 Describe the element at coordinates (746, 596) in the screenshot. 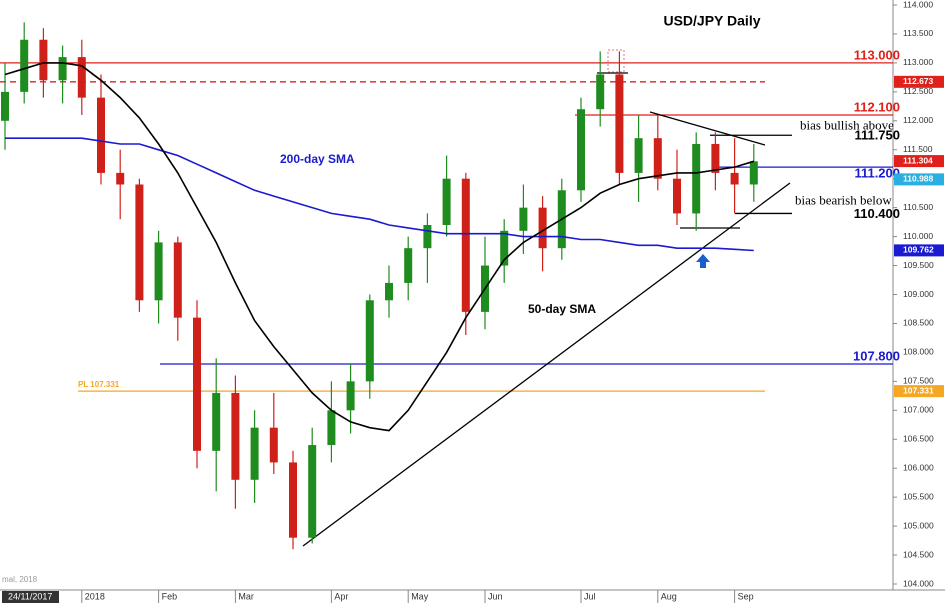

I see `x-tick-label: Sep` at that location.